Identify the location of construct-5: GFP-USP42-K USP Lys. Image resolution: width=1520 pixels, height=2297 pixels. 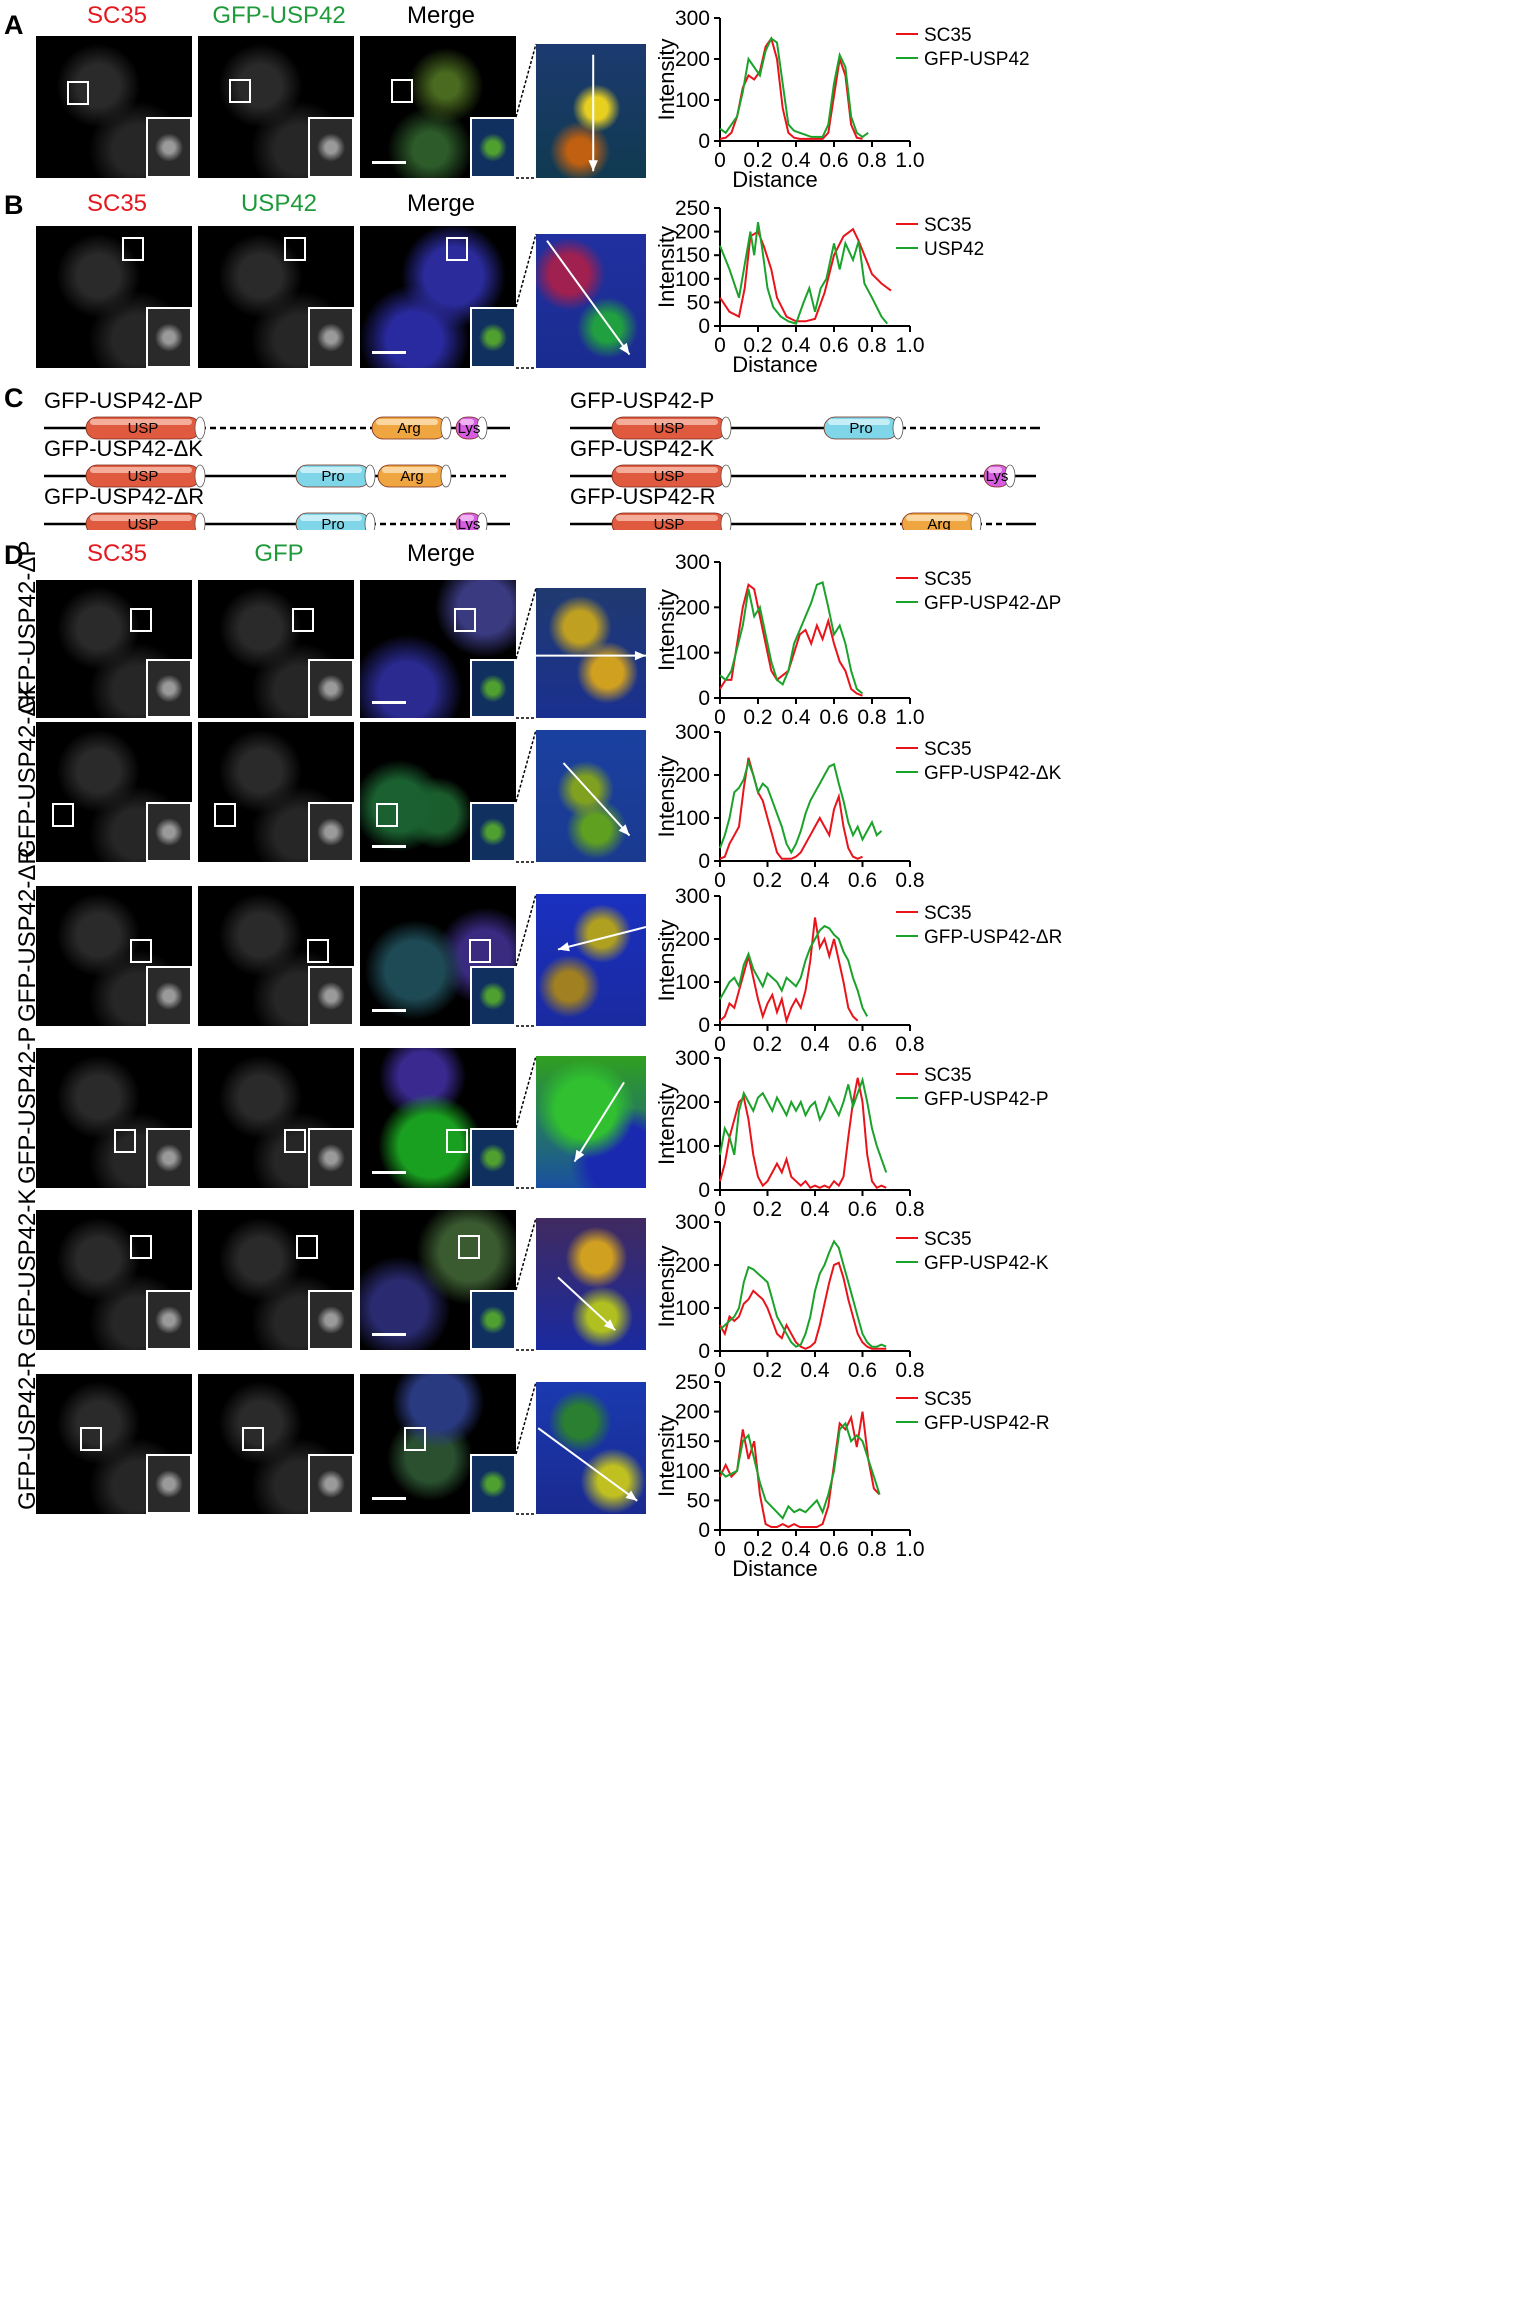
(803, 462).